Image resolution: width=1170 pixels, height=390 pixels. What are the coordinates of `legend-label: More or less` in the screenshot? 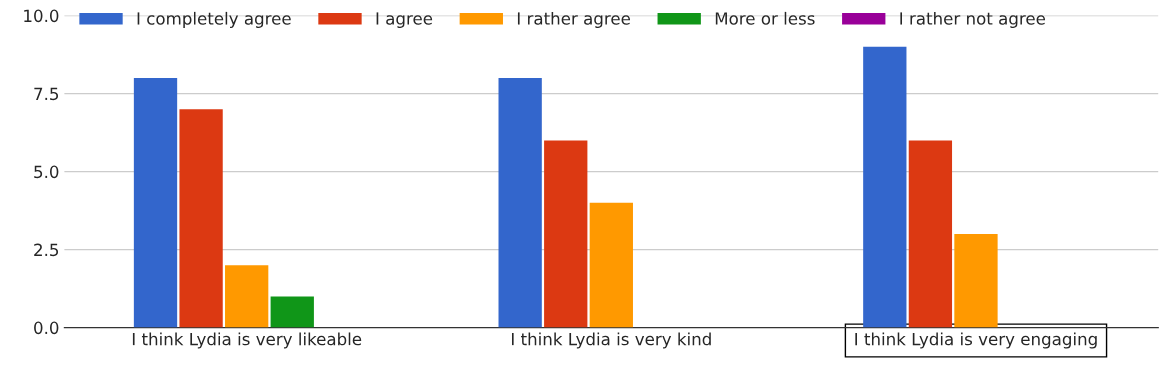 It's located at (765, 18).